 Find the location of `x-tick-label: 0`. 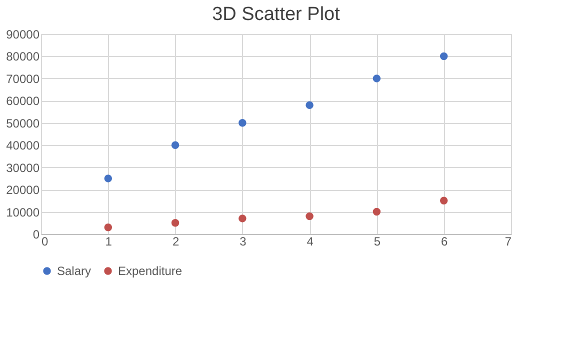

x-tick-label: 0 is located at coordinates (45, 241).